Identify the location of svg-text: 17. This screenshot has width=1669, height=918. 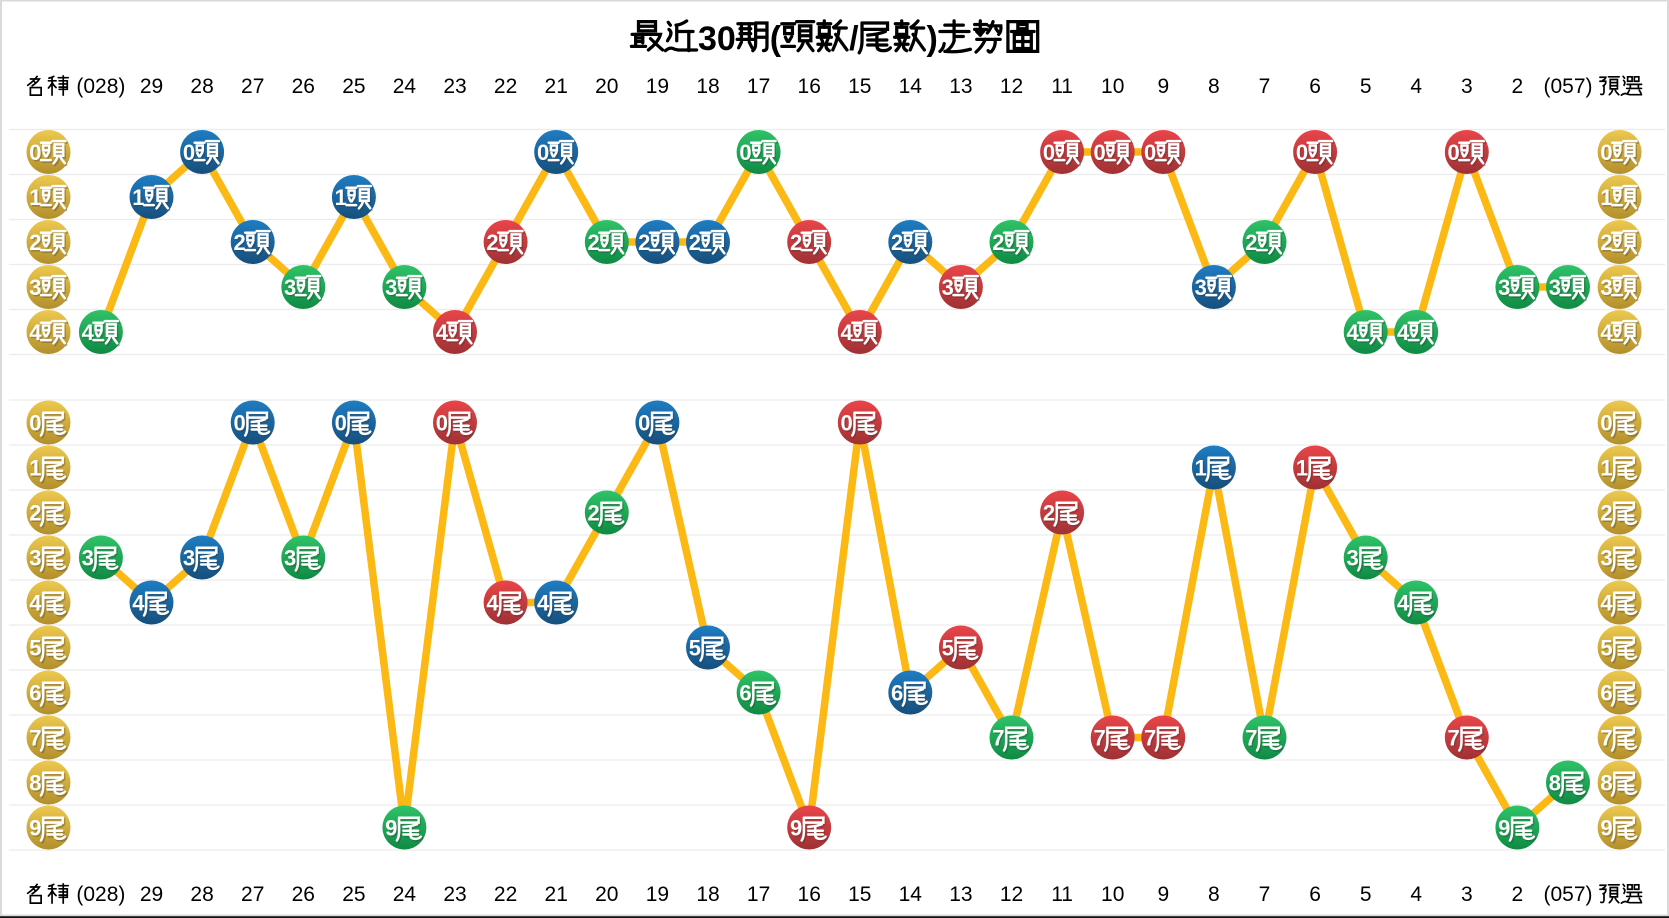
(758, 86).